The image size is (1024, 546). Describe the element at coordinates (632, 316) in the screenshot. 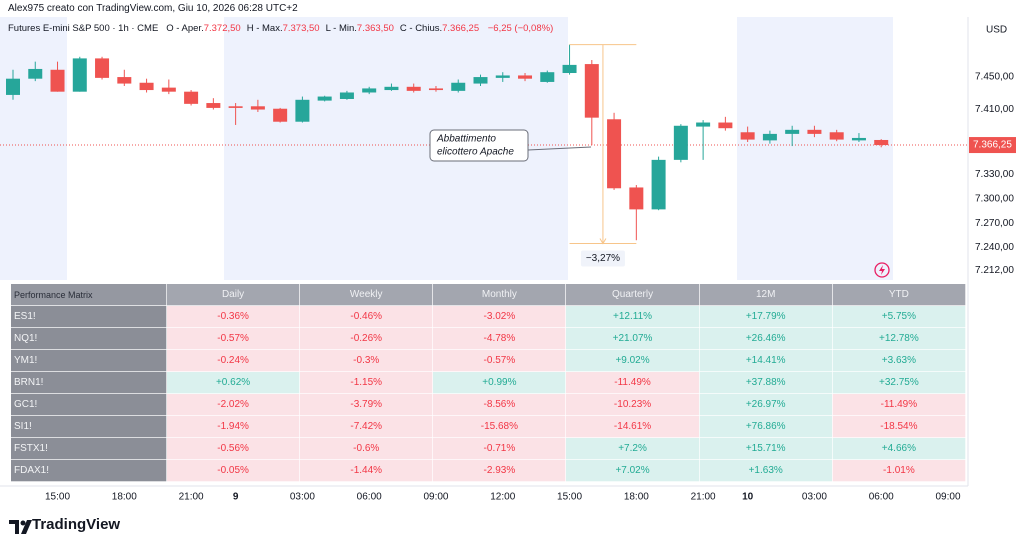

I see `table-cell: +12.11%` at that location.